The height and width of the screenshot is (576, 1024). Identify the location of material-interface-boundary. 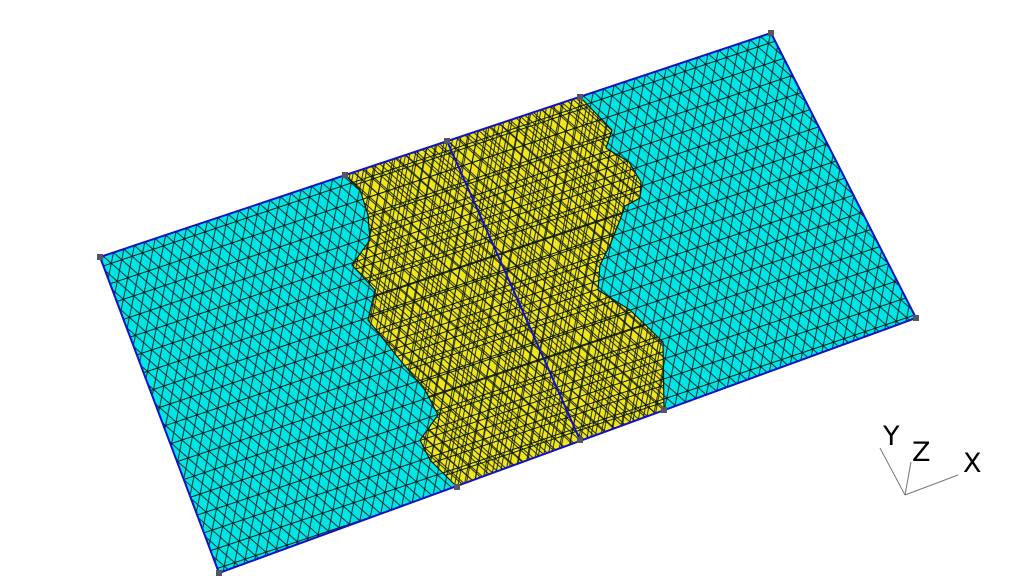
(401, 331).